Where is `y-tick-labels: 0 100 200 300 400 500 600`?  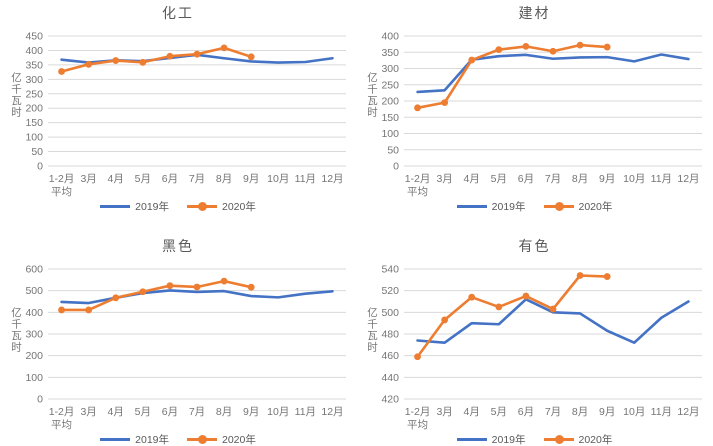
y-tick-labels: 0 100 200 300 400 500 600 is located at coordinates (34, 335).